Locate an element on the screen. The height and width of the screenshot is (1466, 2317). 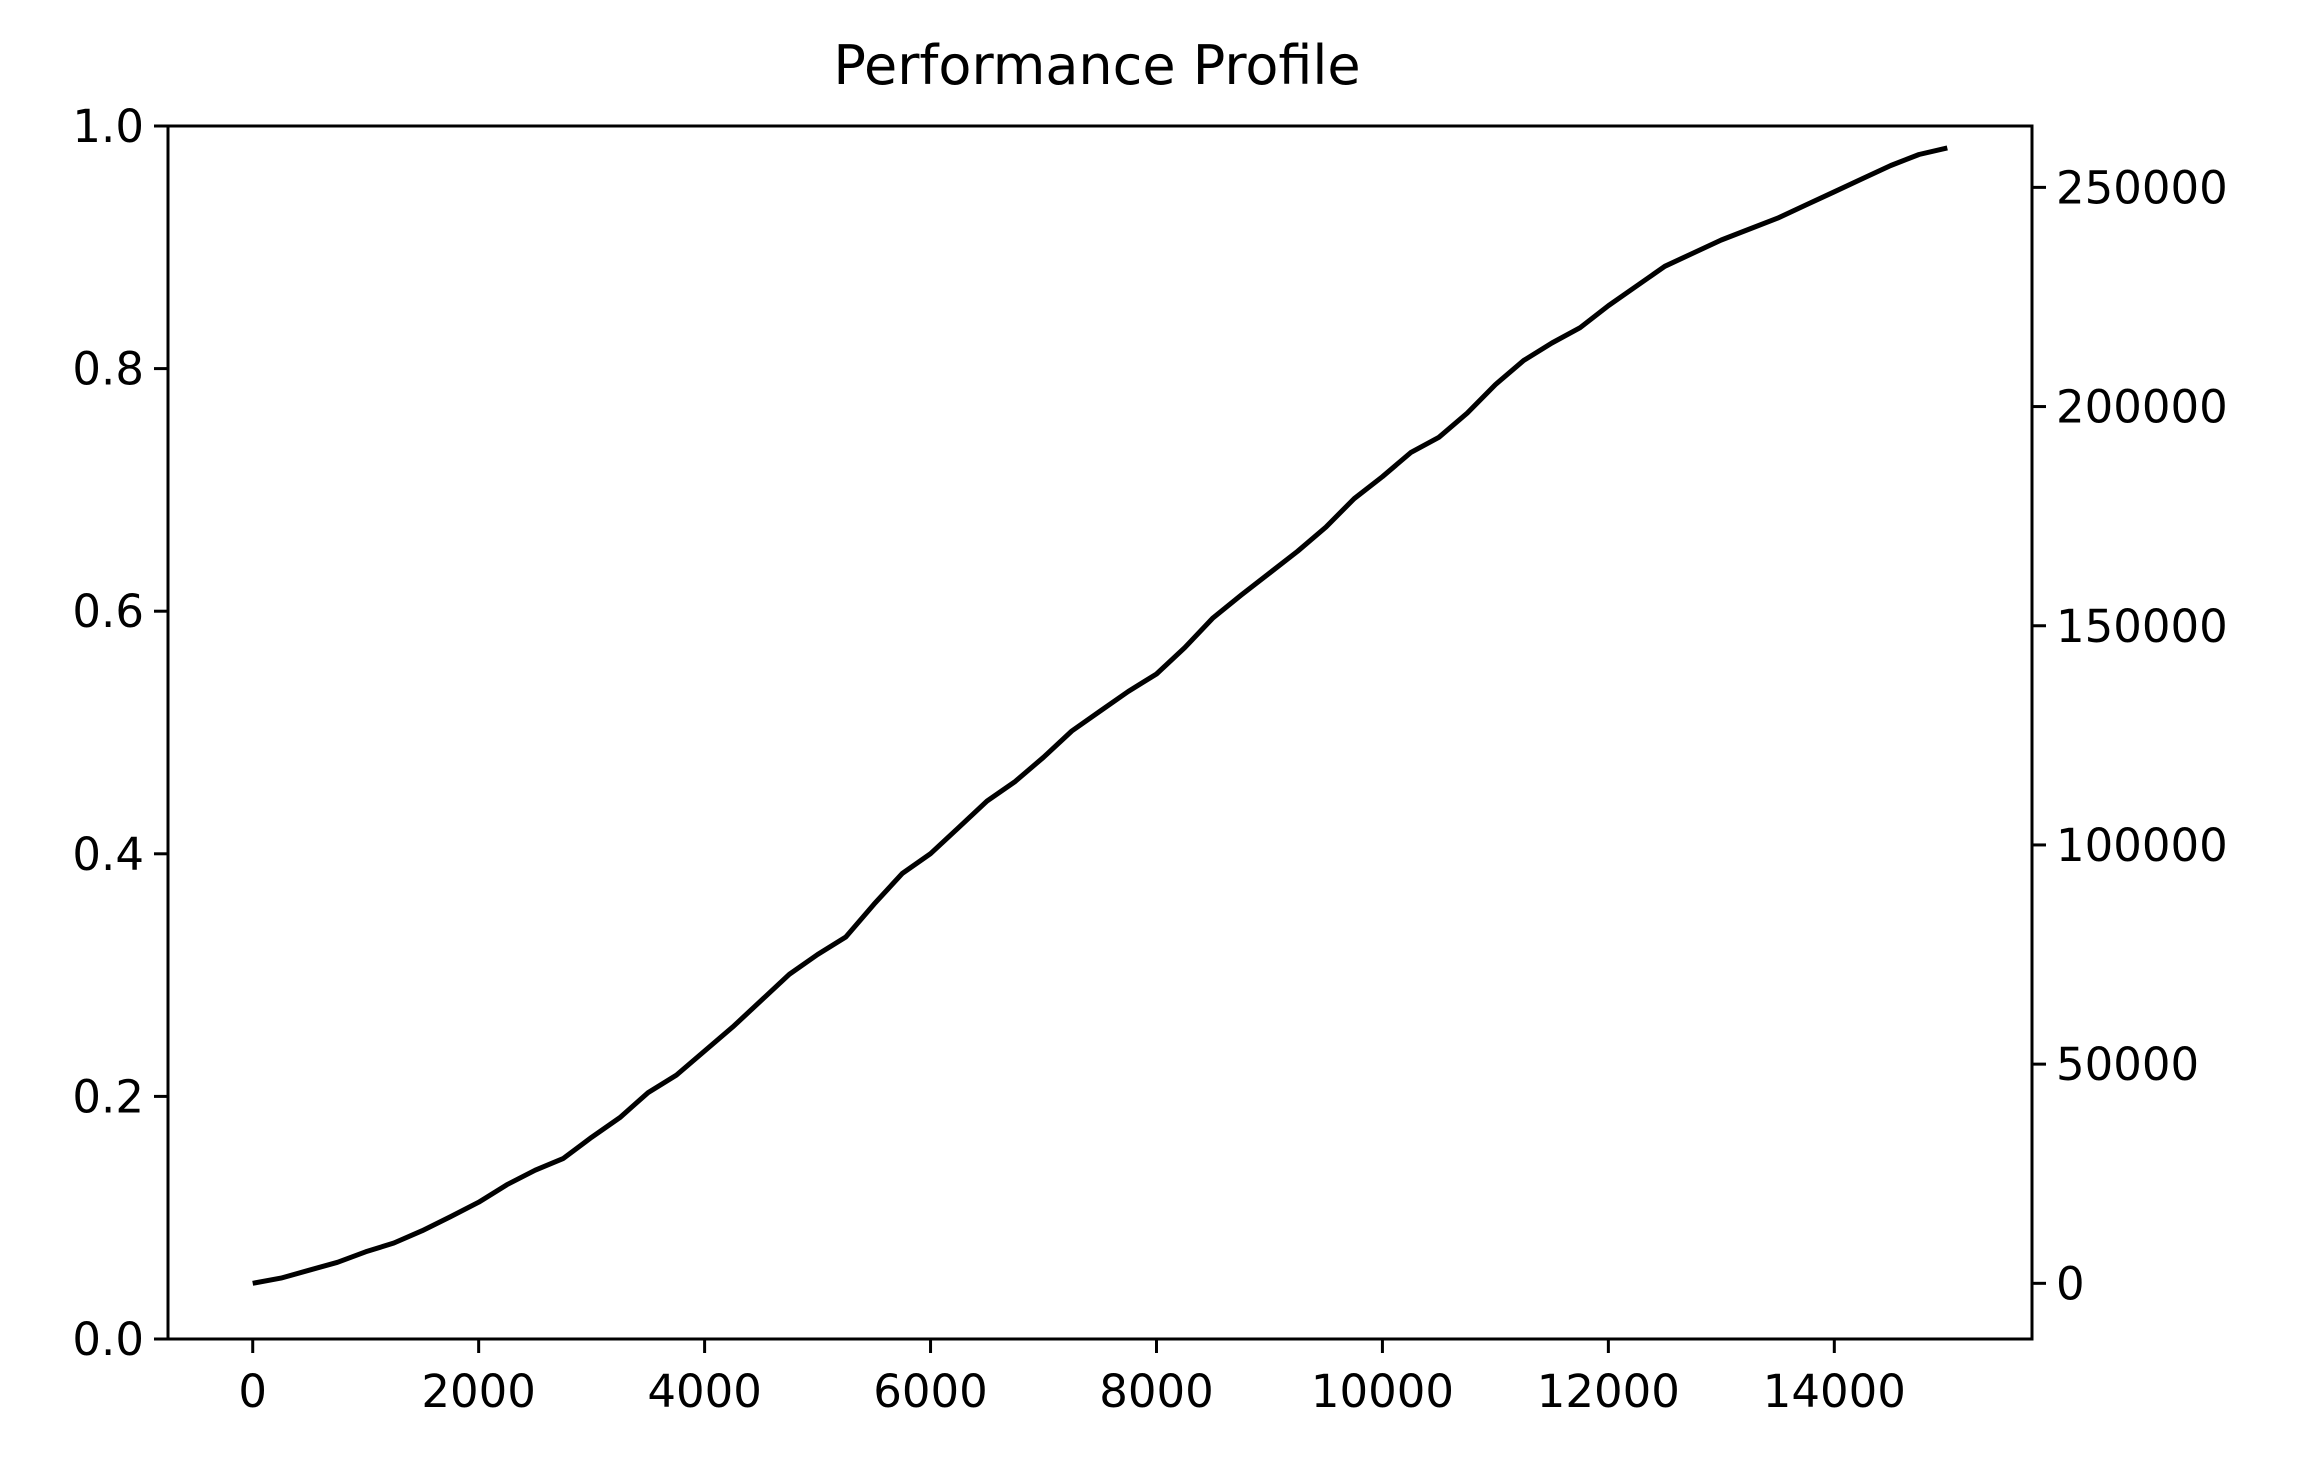
y-left-tick-label: 0.4 is located at coordinates (108, 854).